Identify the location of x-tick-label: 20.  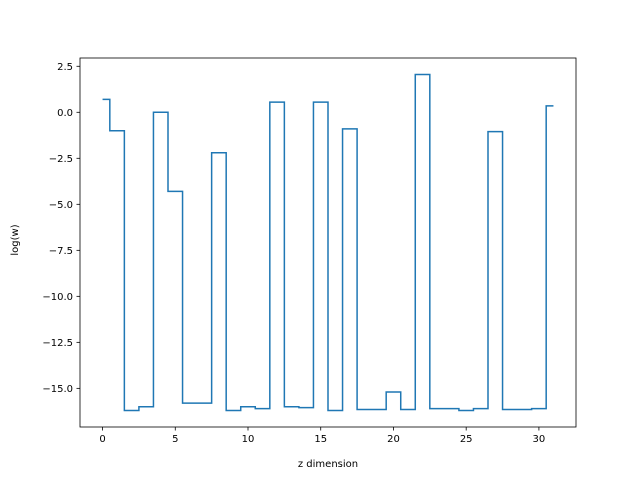
(393, 439).